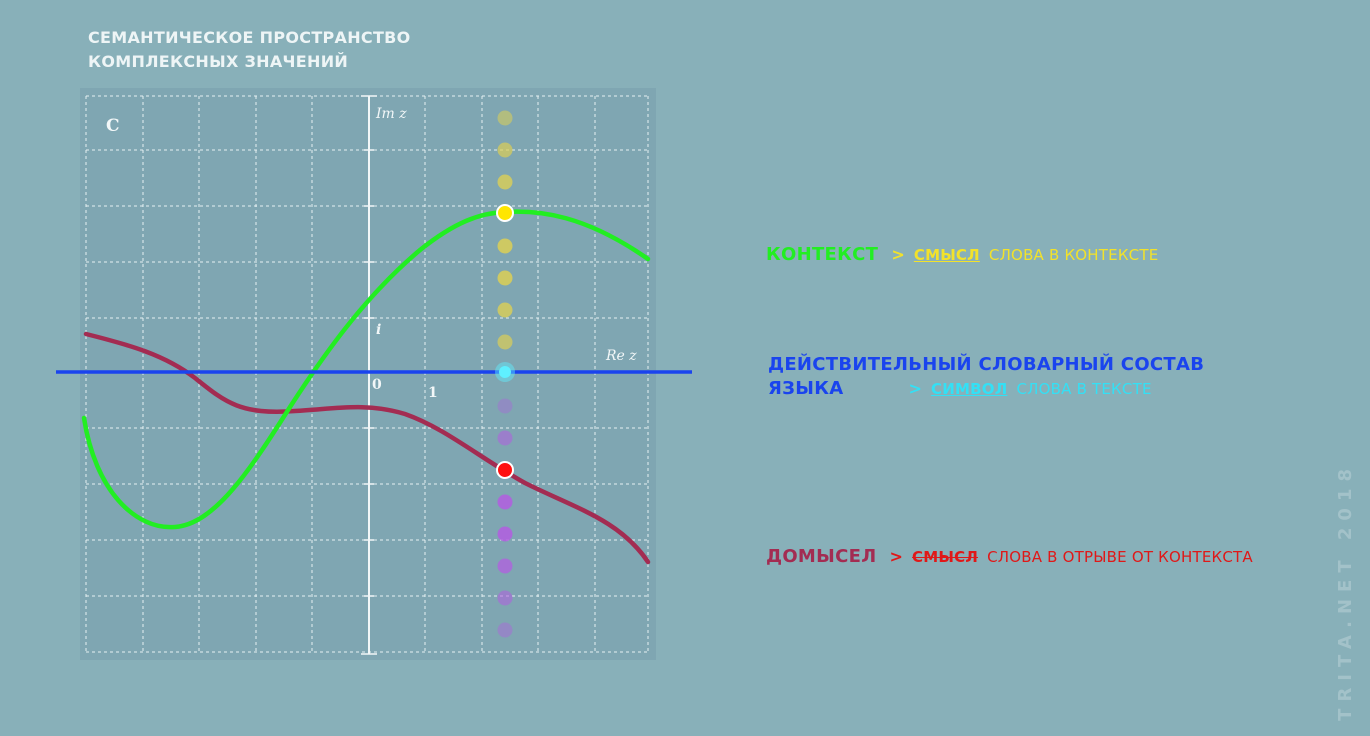 The width and height of the screenshot is (1370, 736). I want to click on legend-context-label: КОНТЕКСТ, so click(822, 254).